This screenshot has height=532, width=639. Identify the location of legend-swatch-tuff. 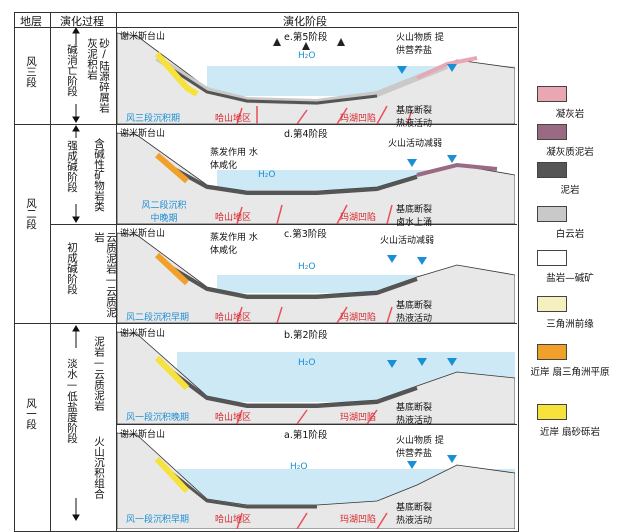
(552, 94).